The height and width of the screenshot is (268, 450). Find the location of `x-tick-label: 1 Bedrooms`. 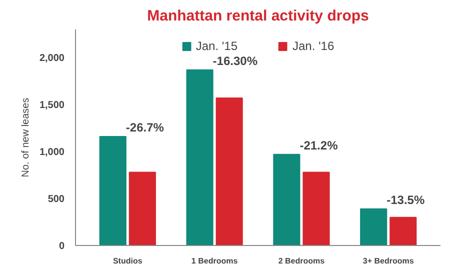

x-tick-label: 1 Bedrooms is located at coordinates (214, 261).